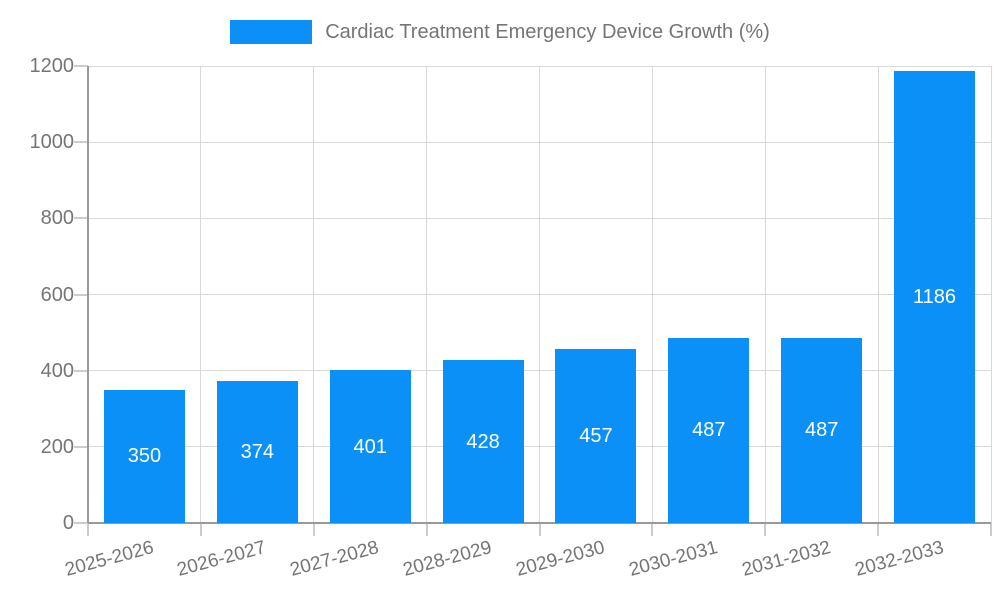 The width and height of the screenshot is (1000, 600). Describe the element at coordinates (448, 559) in the screenshot. I see `x-axis-tick-label: 2028-2029` at that location.